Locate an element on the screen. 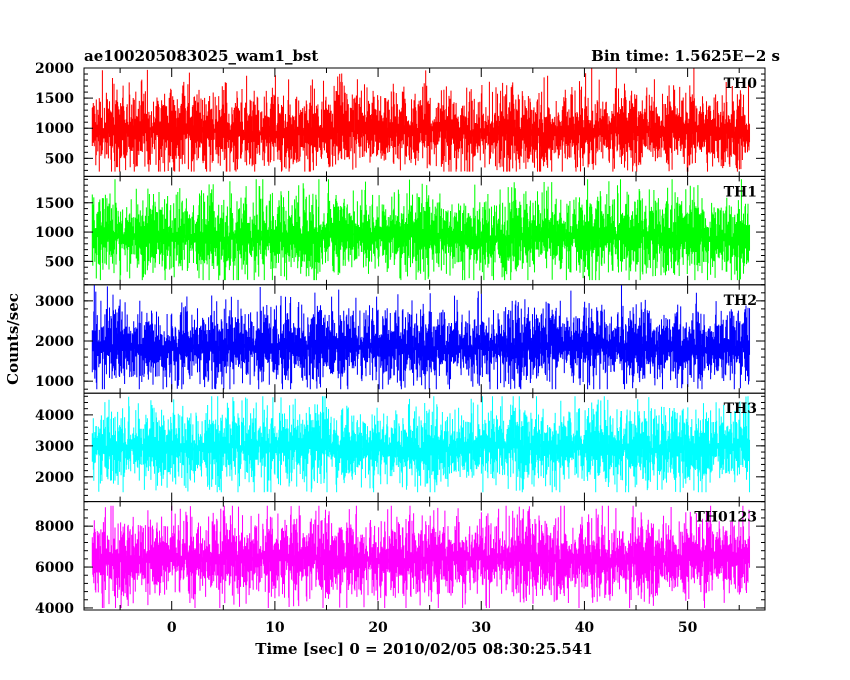 This screenshot has height=680, width=850. x-tick-label: 50 is located at coordinates (688, 628).